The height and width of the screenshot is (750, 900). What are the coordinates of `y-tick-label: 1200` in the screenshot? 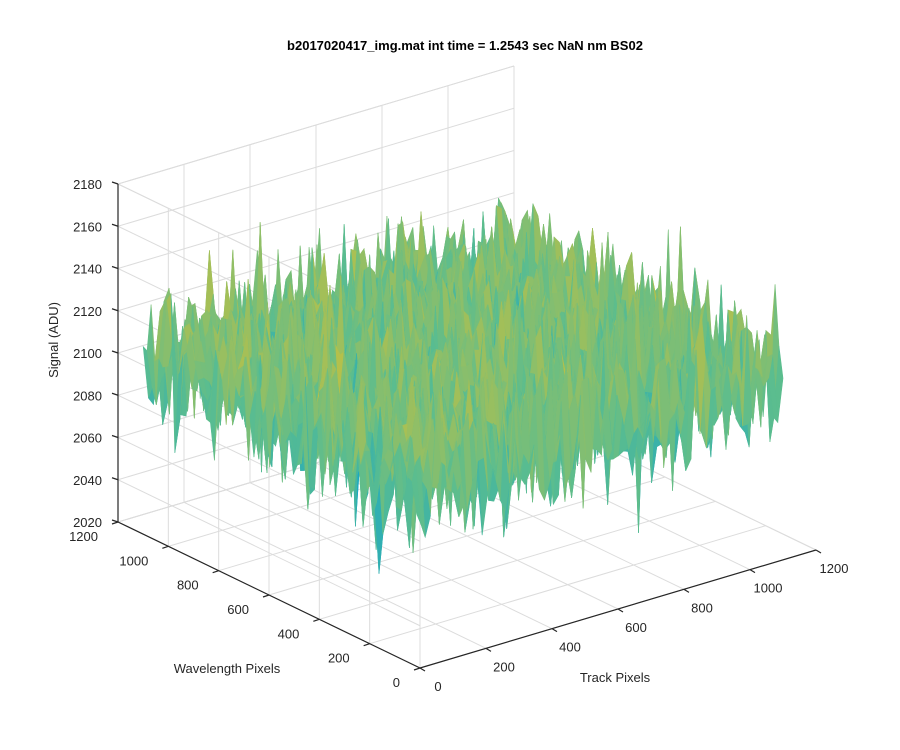 It's located at (83, 536).